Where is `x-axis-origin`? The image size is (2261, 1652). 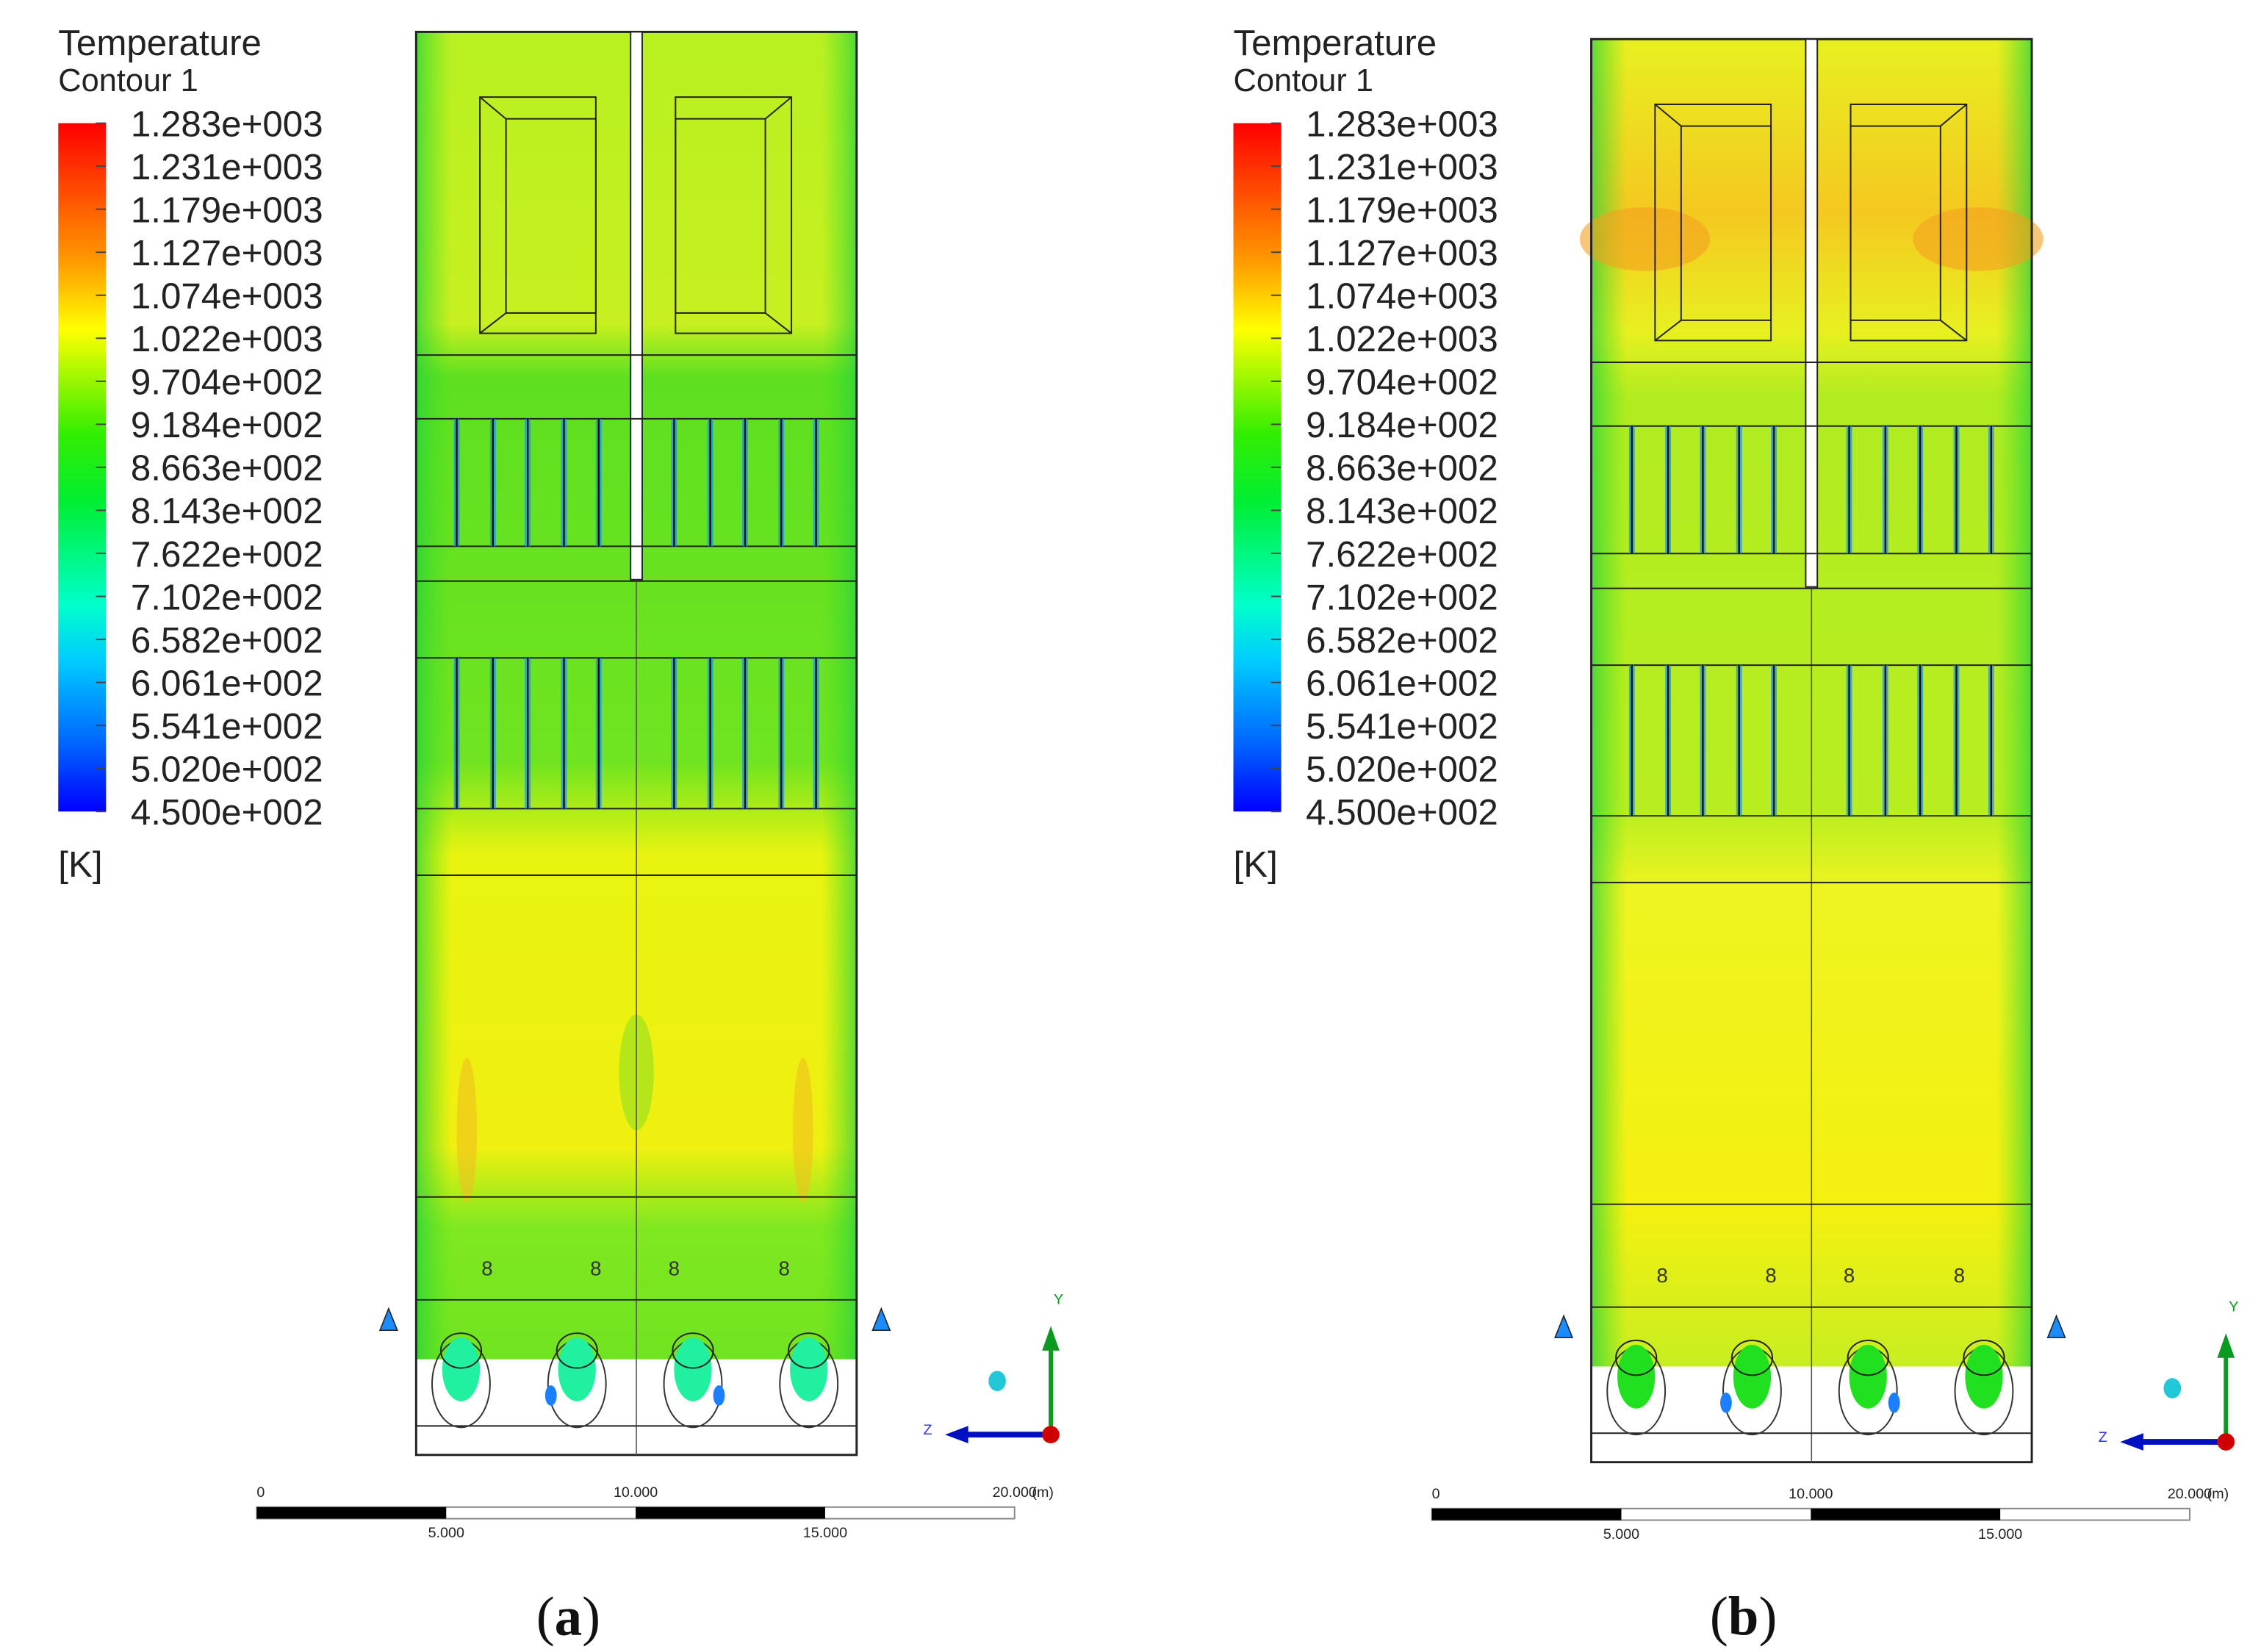
x-axis-origin is located at coordinates (1051, 1435).